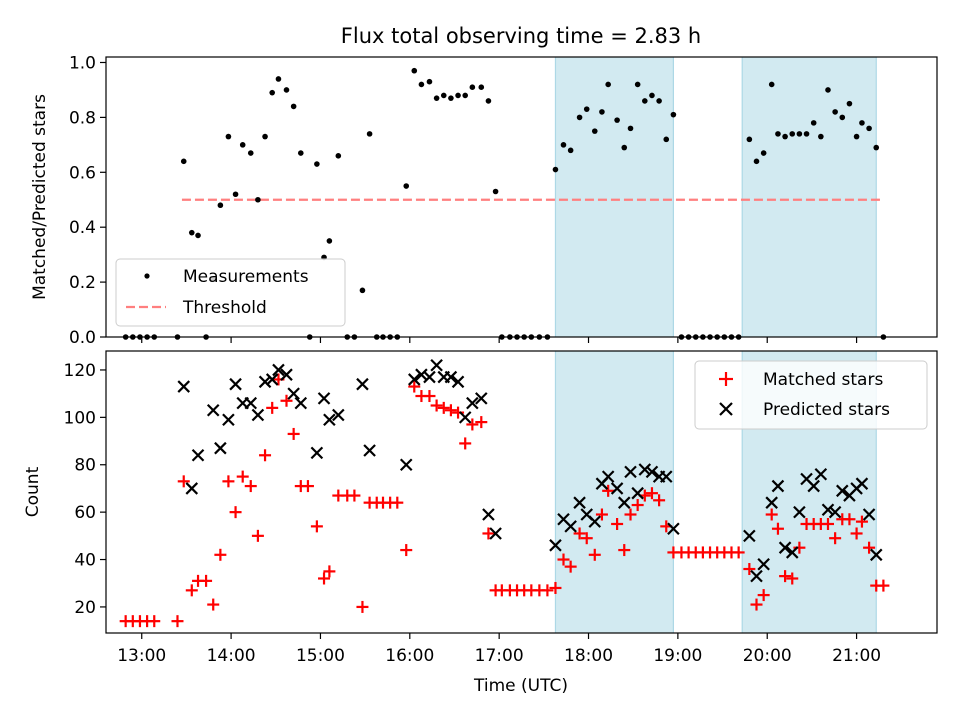  I want to click on y-tick-label: 60, so click(85, 513).